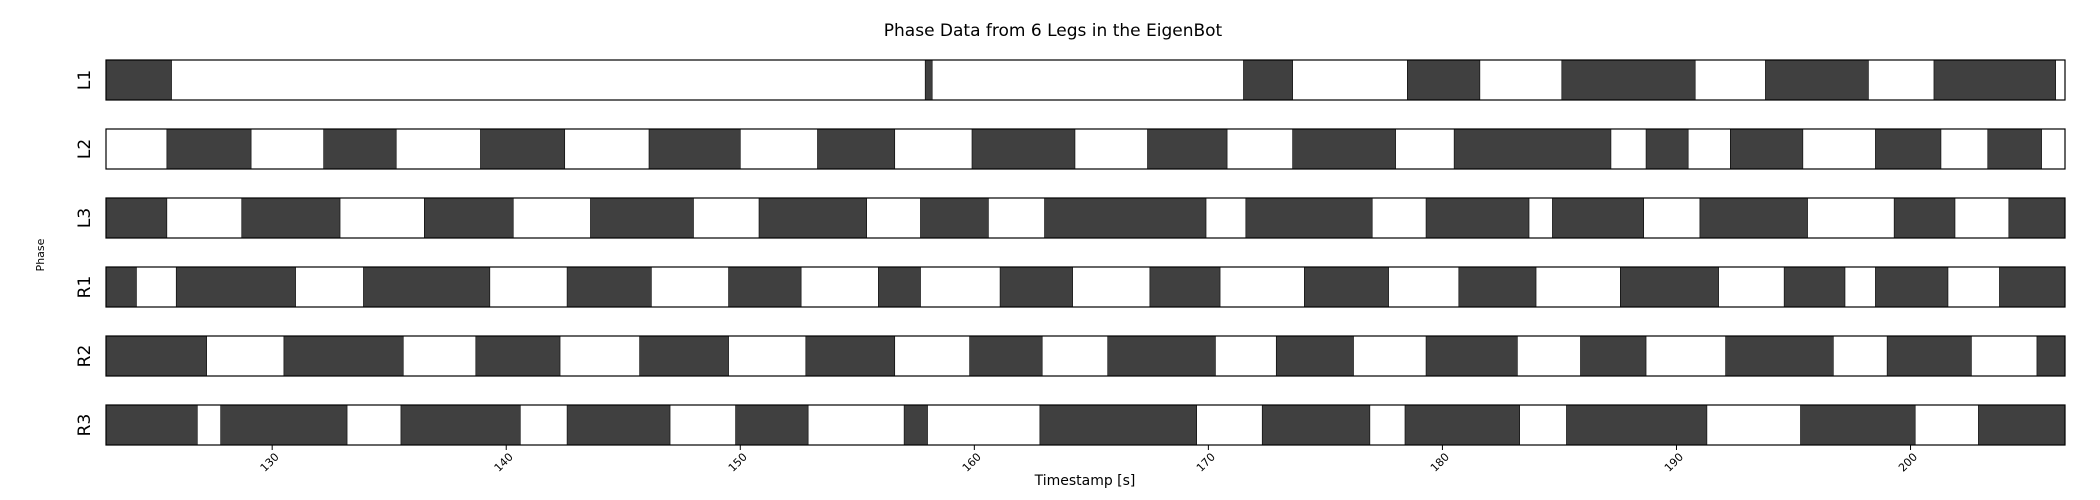 The image size is (2100, 500). I want to click on x-tick-label: 150, so click(738, 463).